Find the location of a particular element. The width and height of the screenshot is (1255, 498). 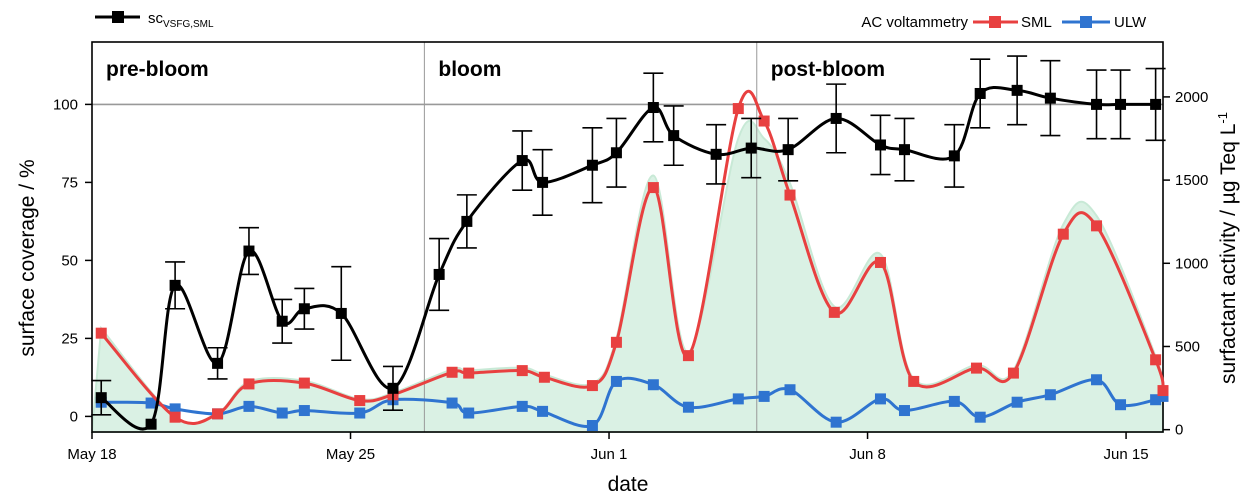

x-axis-ticks: May 18 May 25 Jun 1 Jun 8 Jun 15 is located at coordinates (608, 447).